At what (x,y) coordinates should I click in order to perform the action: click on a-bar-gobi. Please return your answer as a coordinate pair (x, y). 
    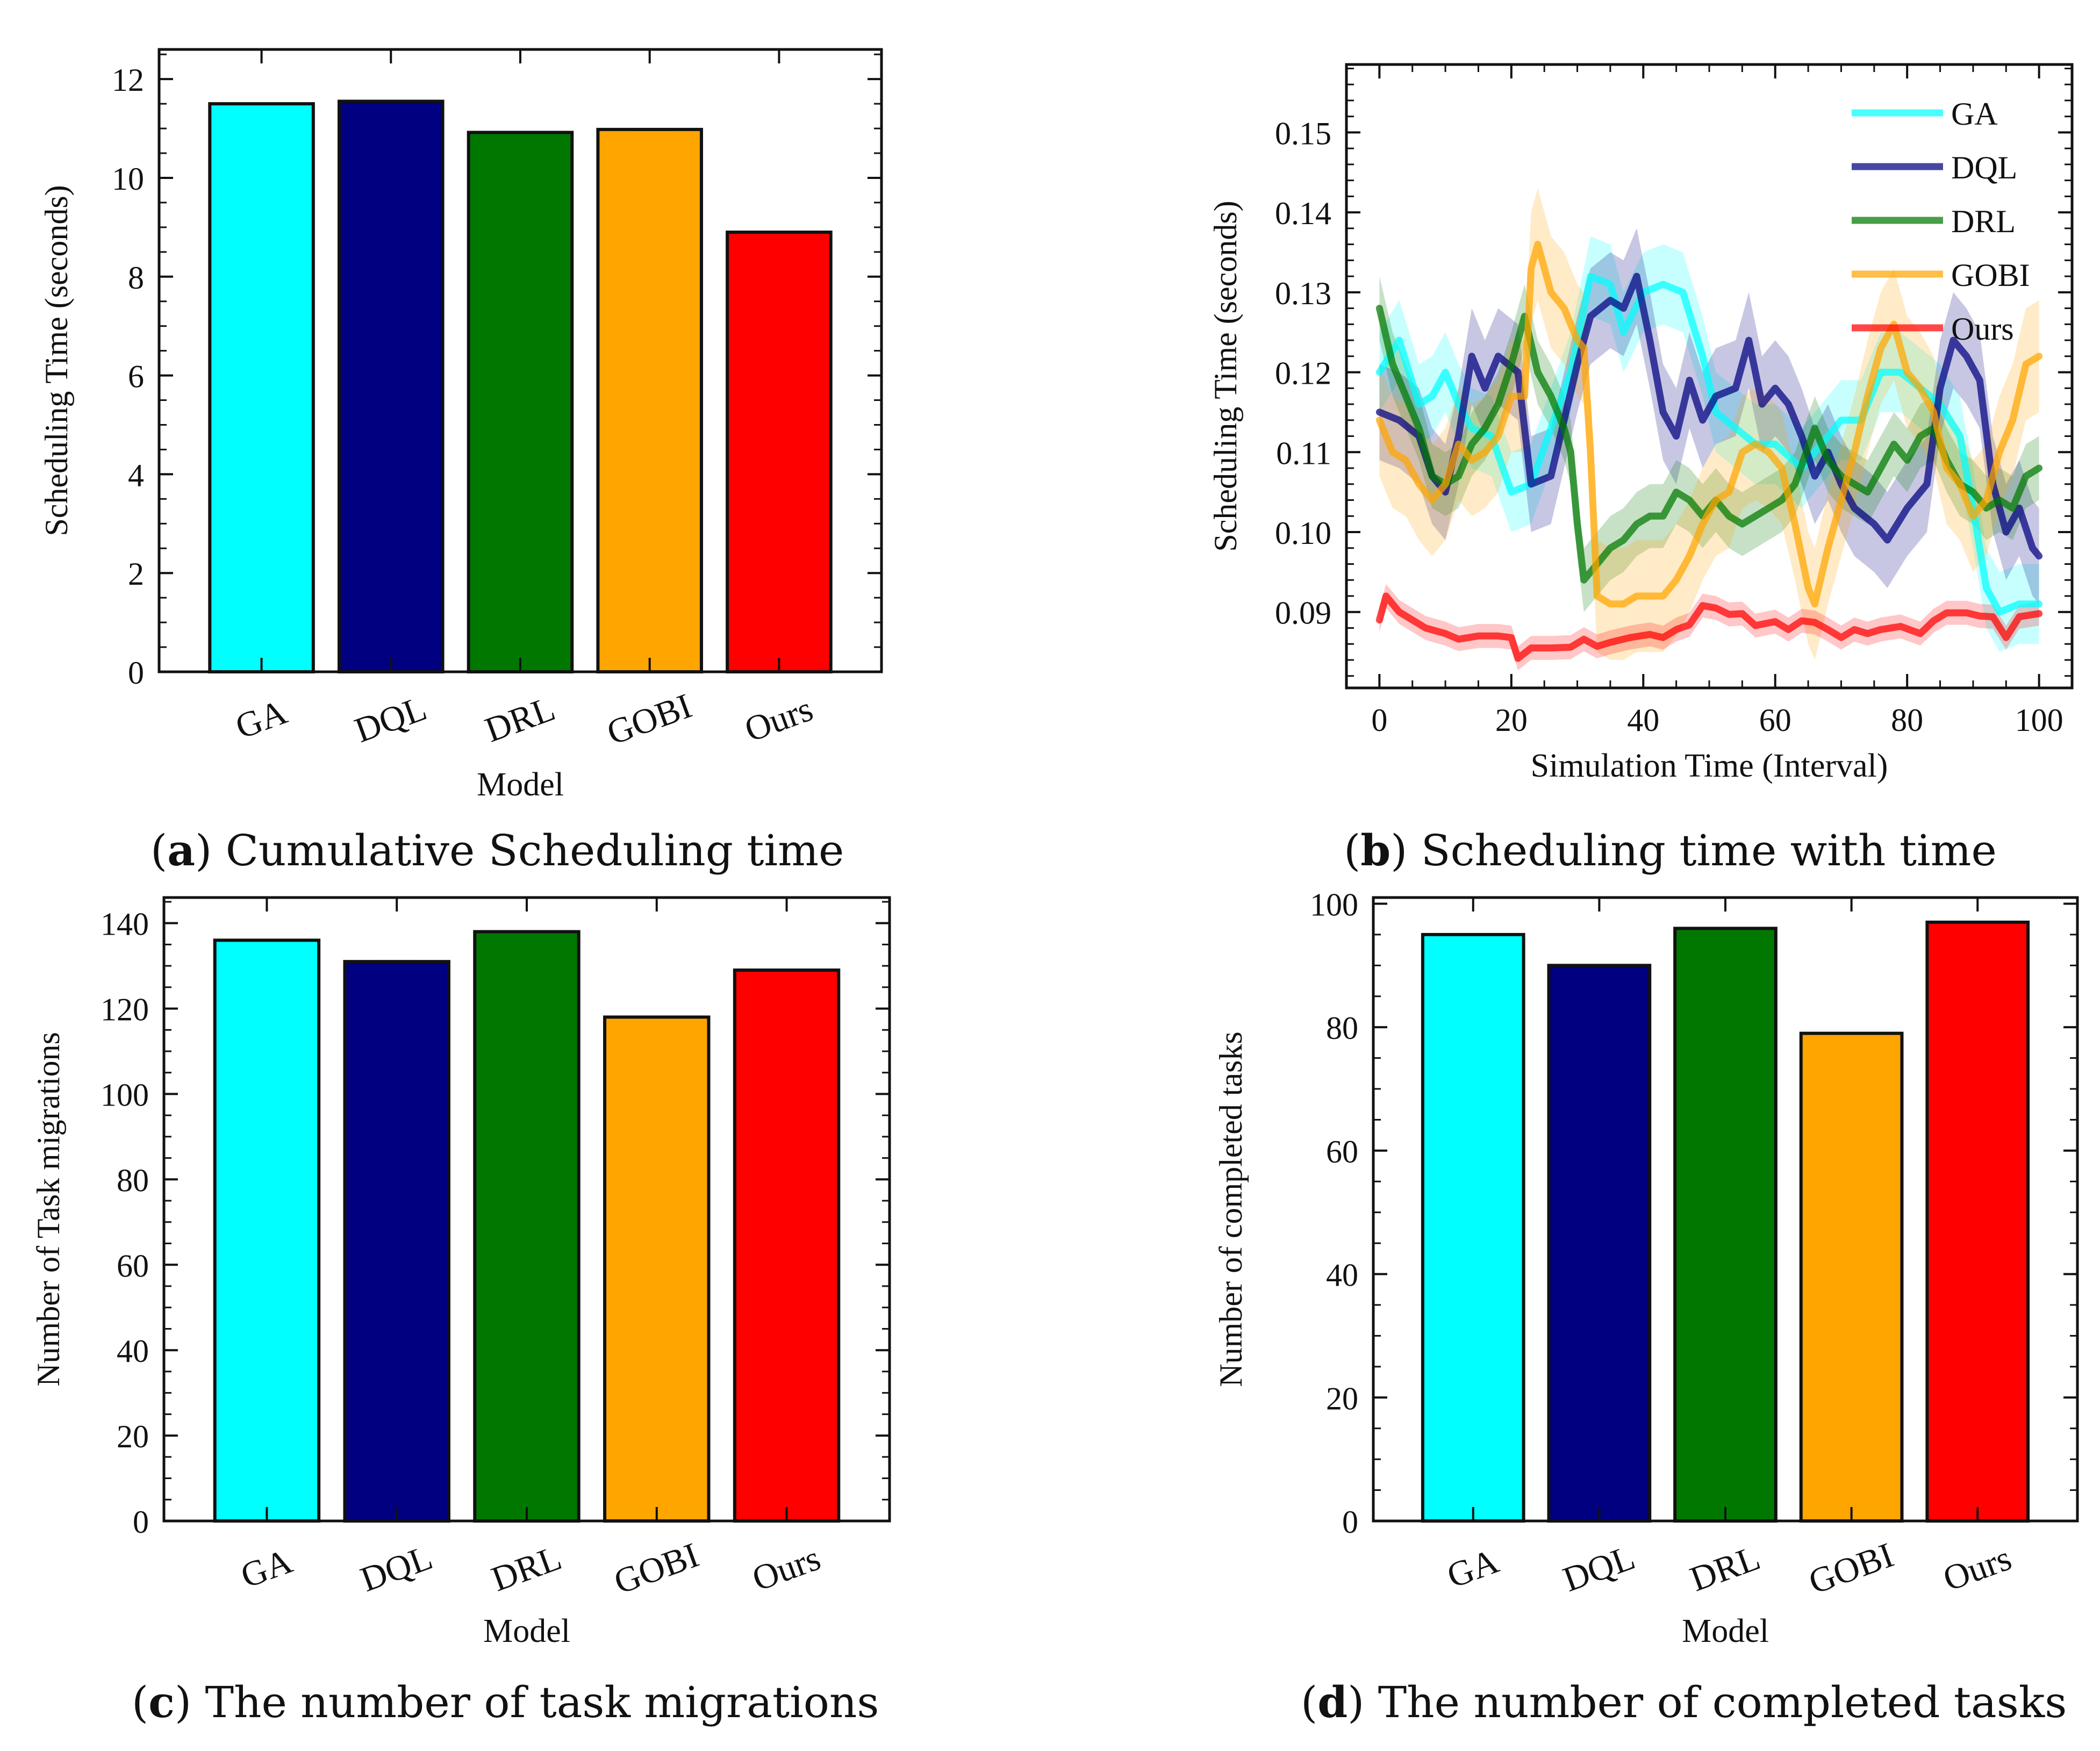
    Looking at the image, I should click on (649, 400).